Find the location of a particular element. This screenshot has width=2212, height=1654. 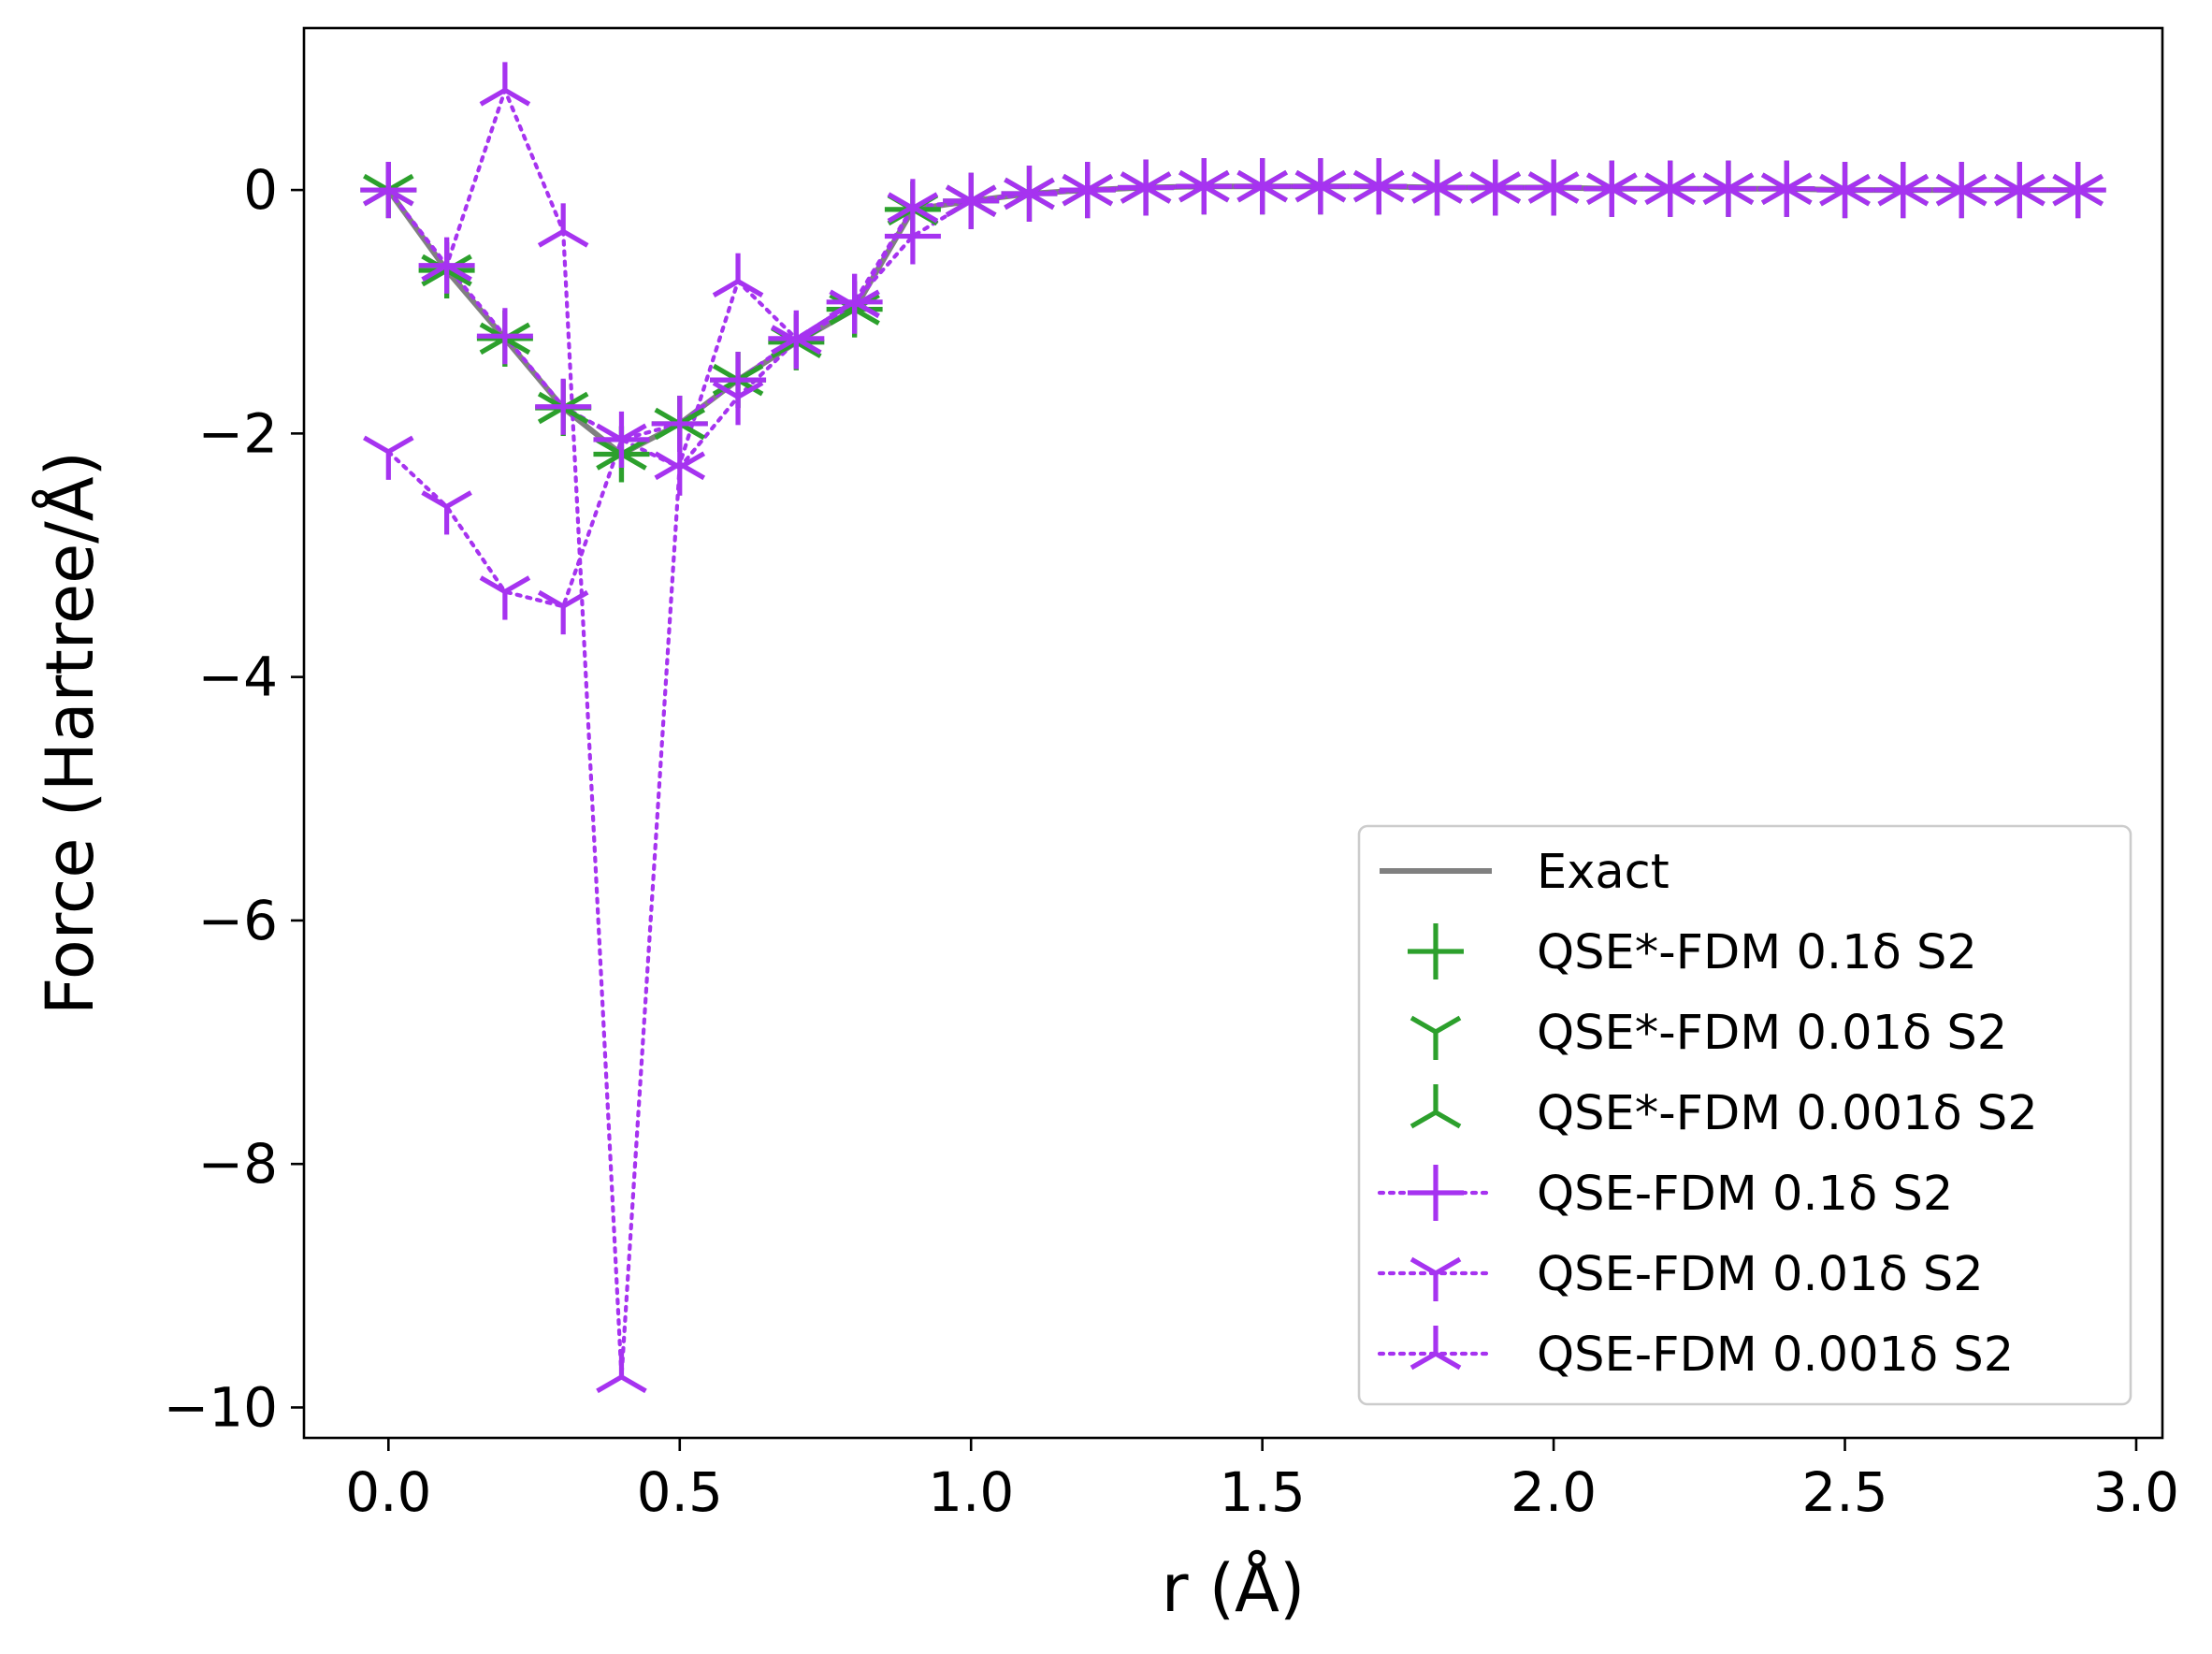

x-tick-label: 2.5 is located at coordinates (1844, 1492).